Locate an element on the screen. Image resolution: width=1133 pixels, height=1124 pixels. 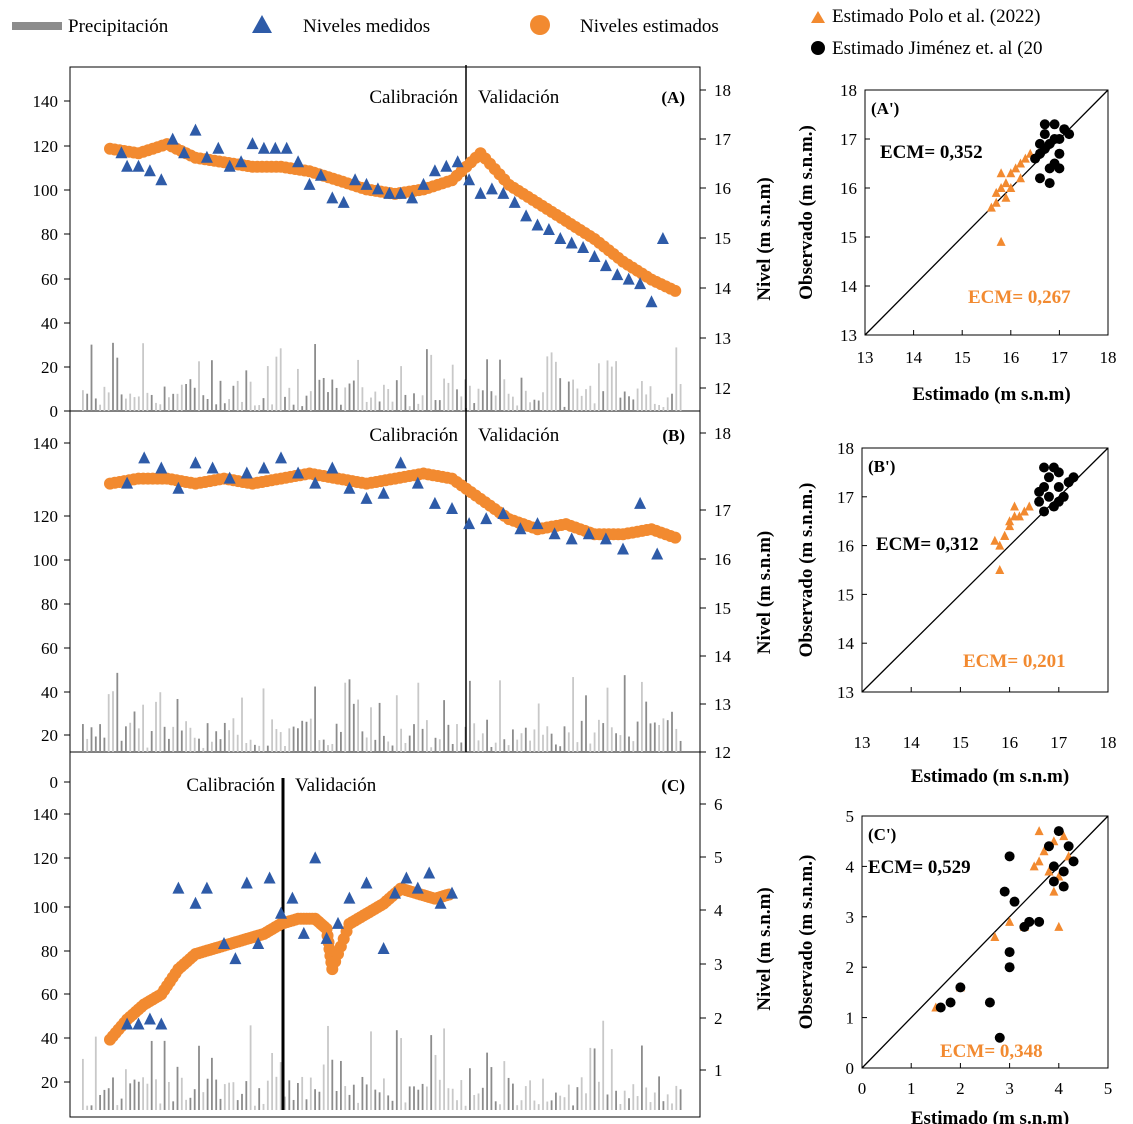
right-axis-tick-label: 15 is located at coordinates (722, 608).